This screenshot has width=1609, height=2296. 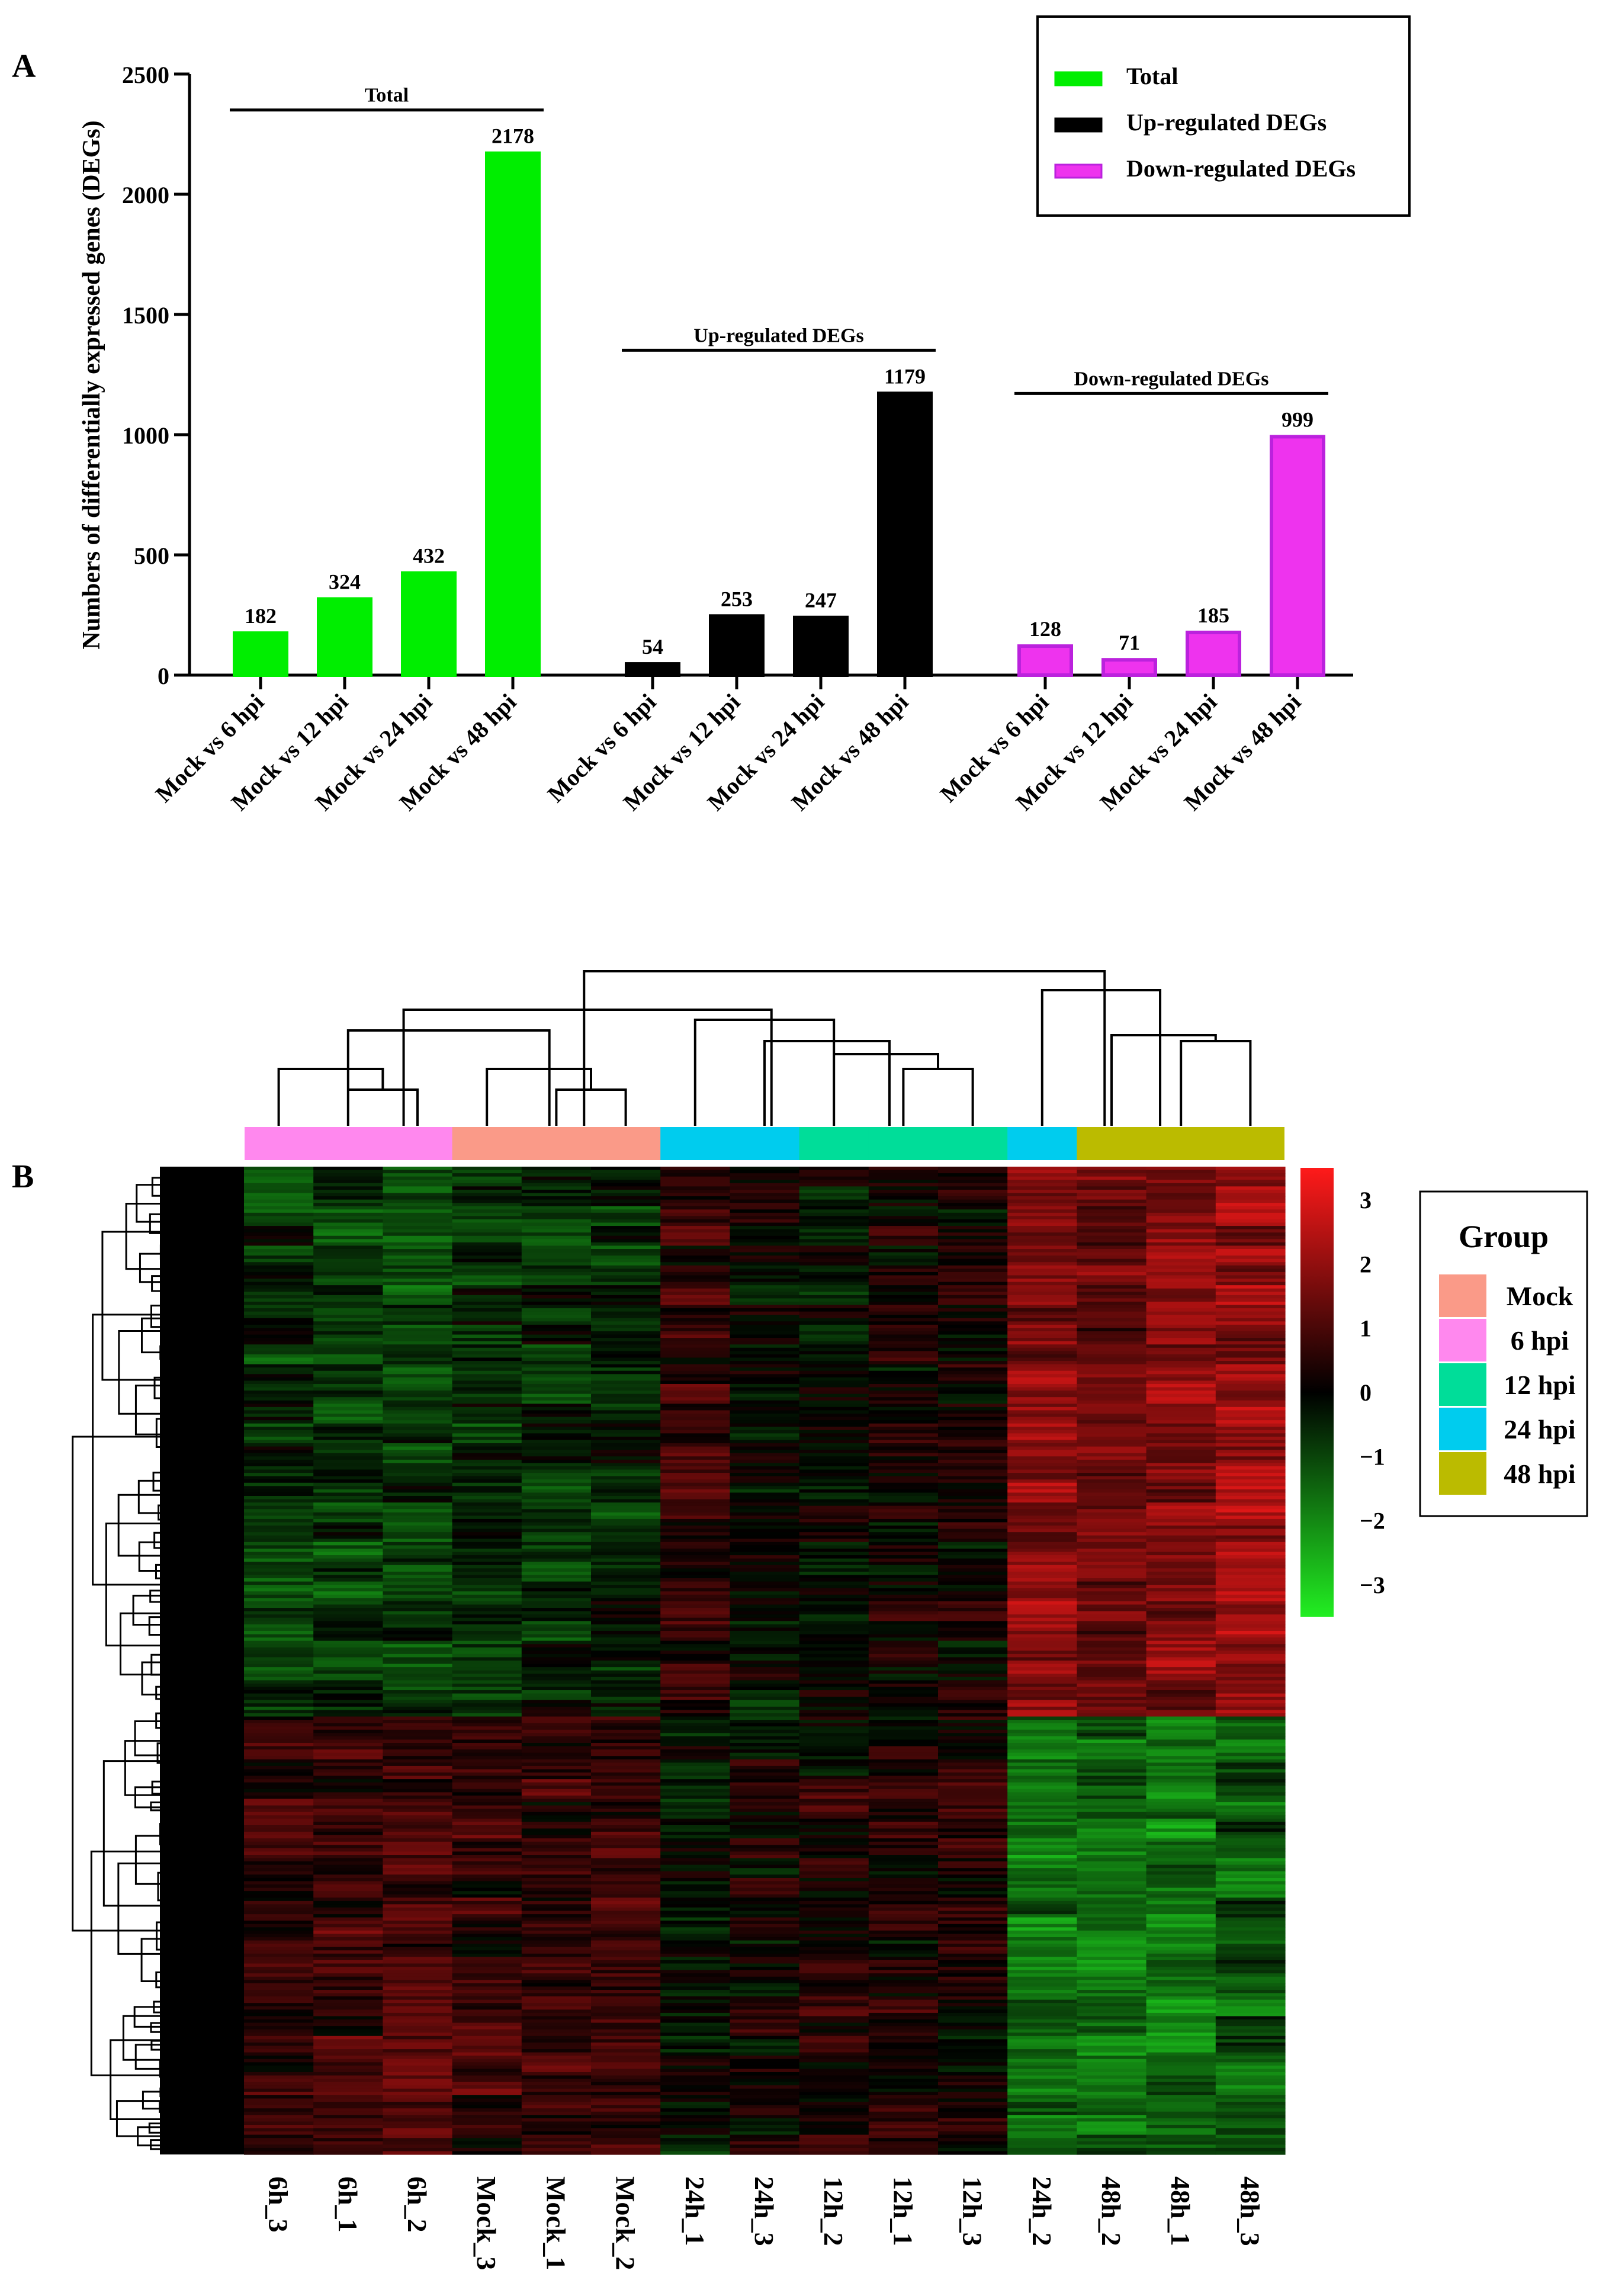 I want to click on legend-label: Down-regulated DEGs, so click(x=1241, y=169).